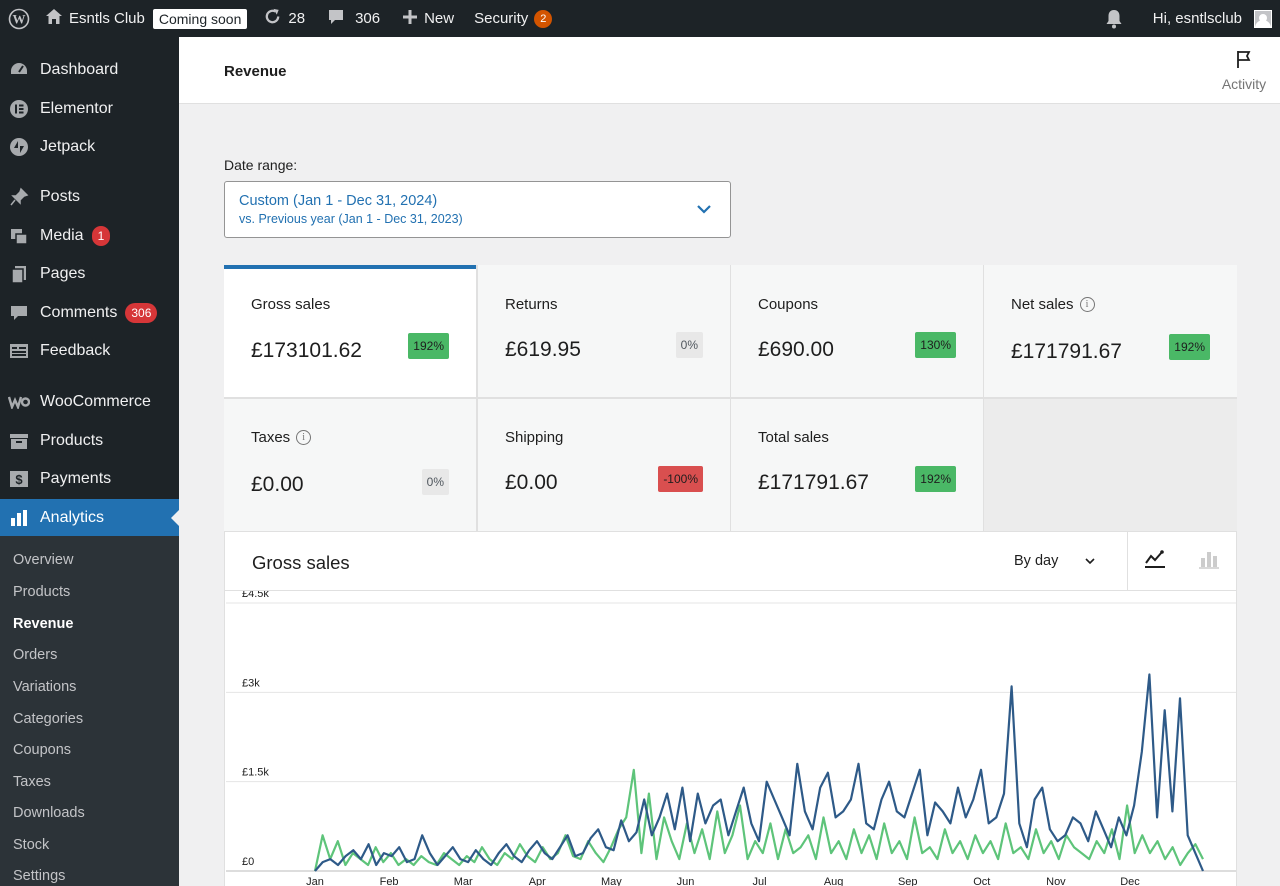  What do you see at coordinates (760, 881) in the screenshot?
I see `x-tick-label: Jul` at bounding box center [760, 881].